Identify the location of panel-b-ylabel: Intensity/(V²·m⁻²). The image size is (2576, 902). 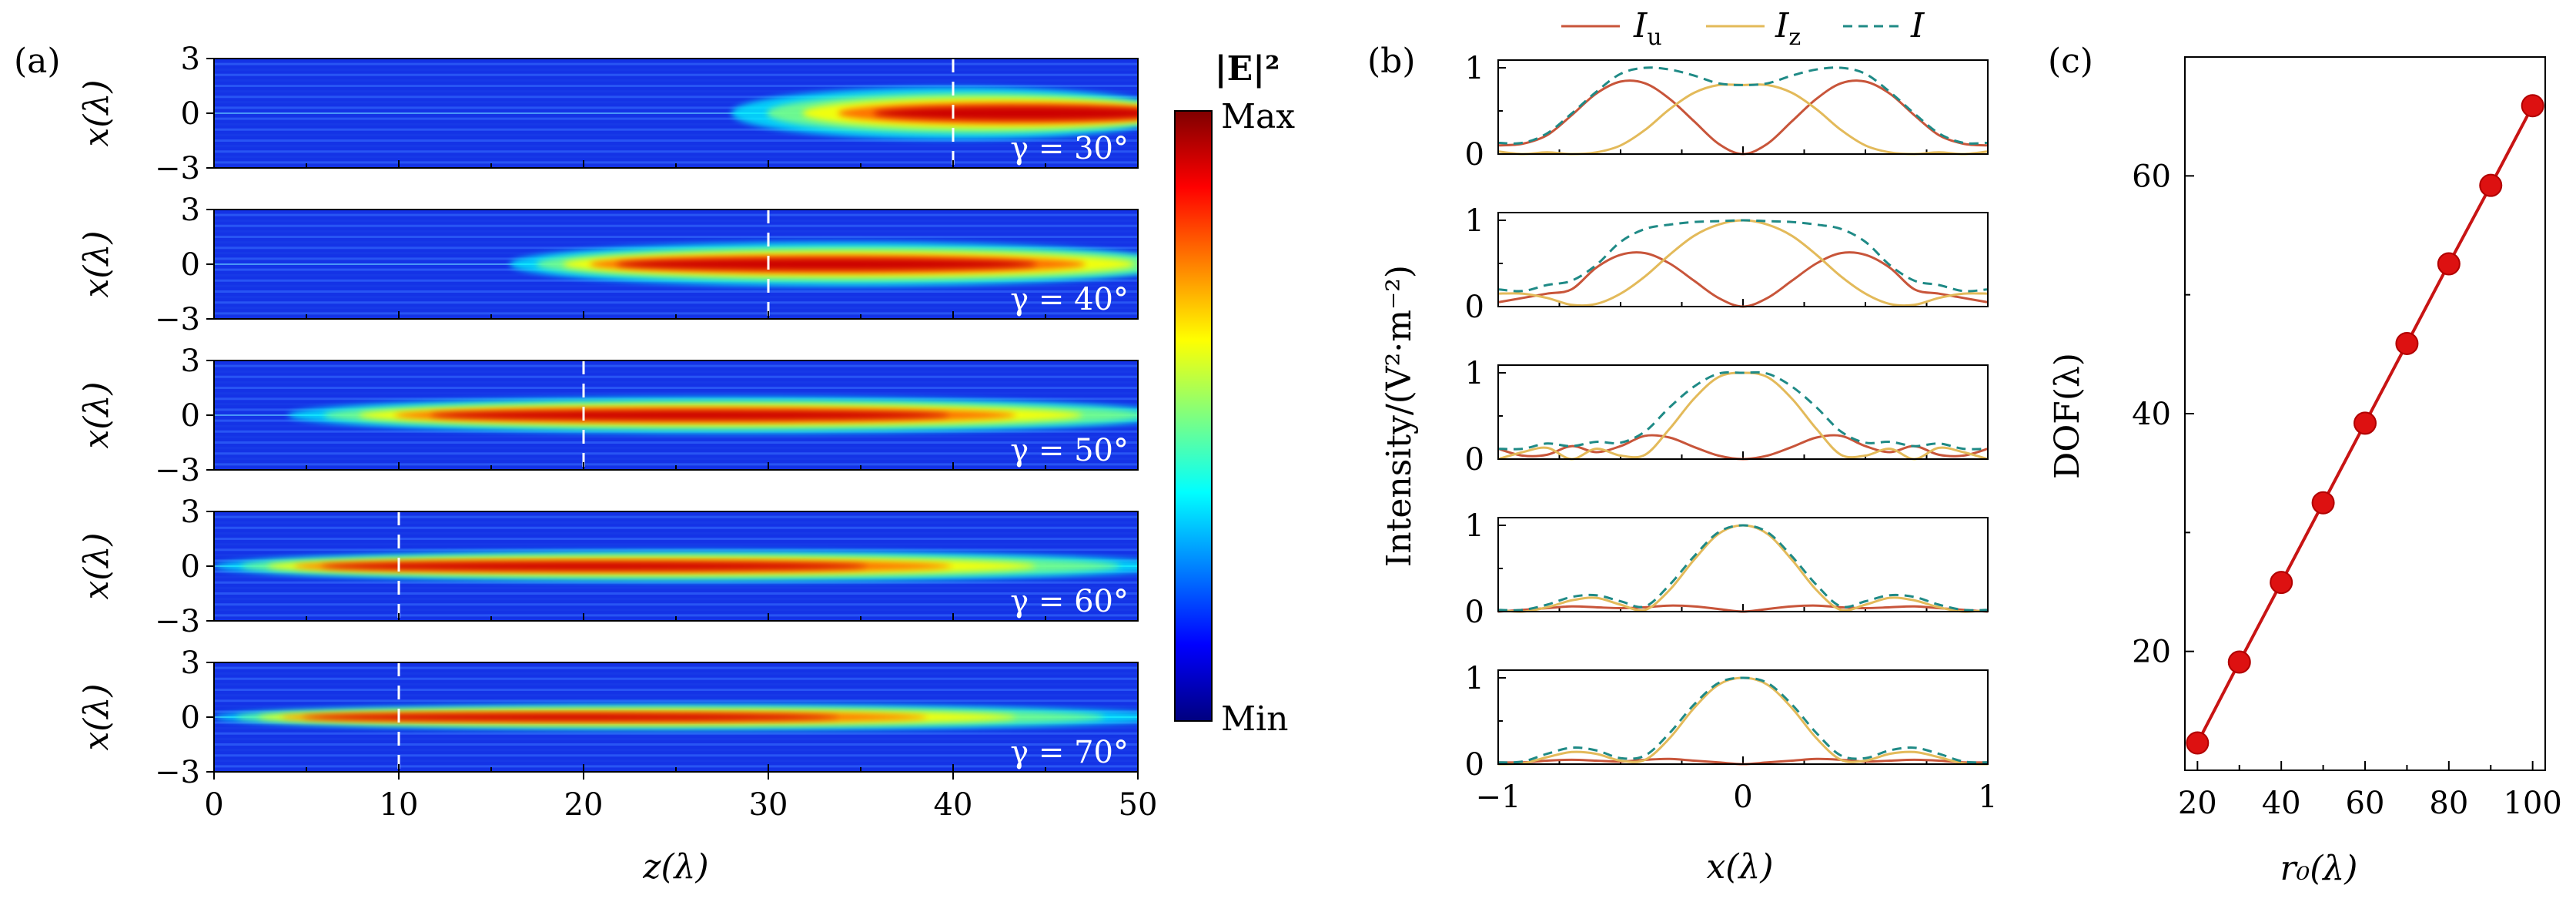
(1400, 416).